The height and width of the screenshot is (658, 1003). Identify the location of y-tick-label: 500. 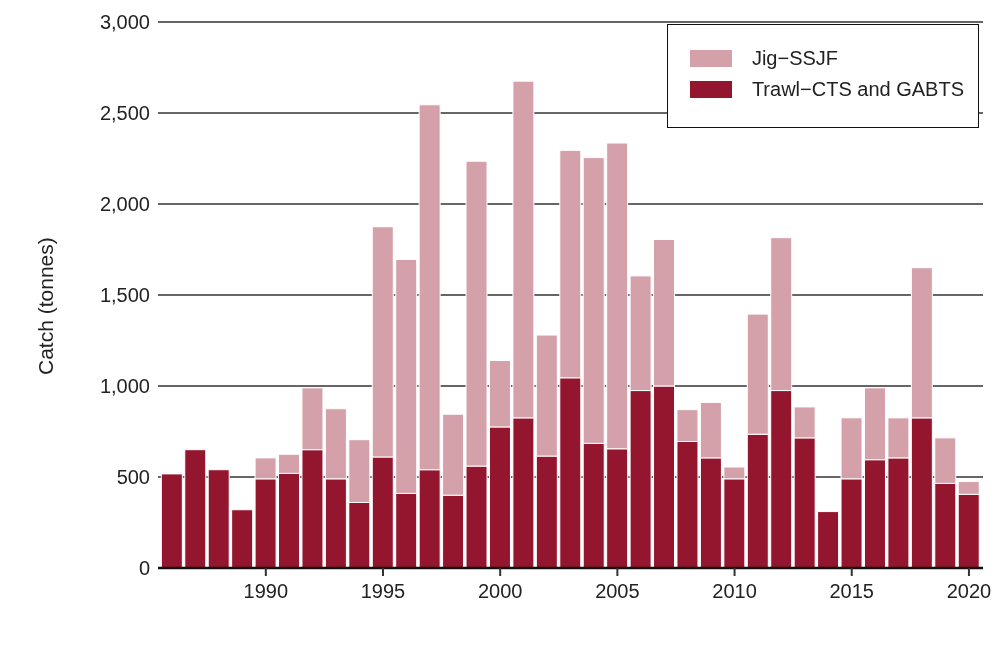
(133, 477).